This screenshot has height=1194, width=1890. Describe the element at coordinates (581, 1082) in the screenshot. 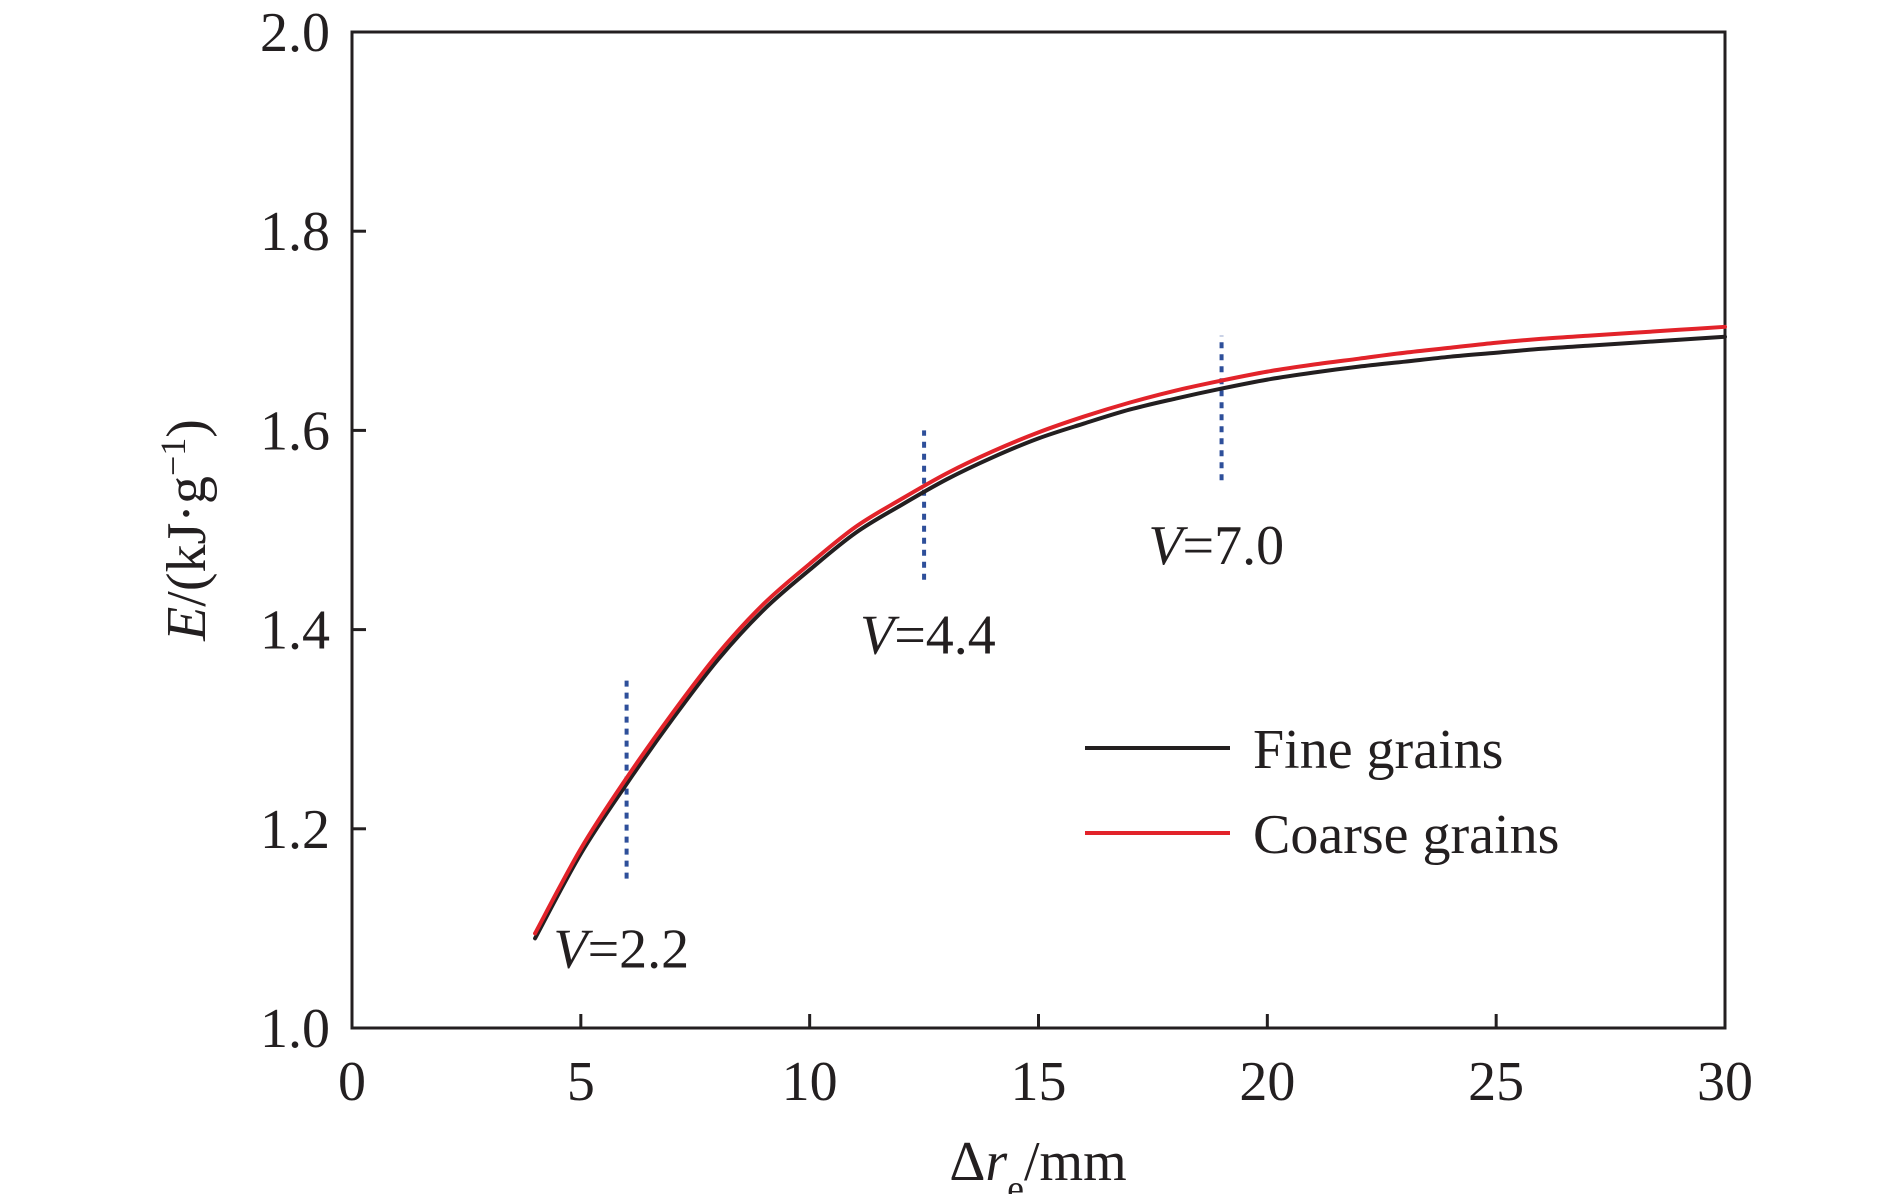

I see `x-tick-label: 5` at that location.